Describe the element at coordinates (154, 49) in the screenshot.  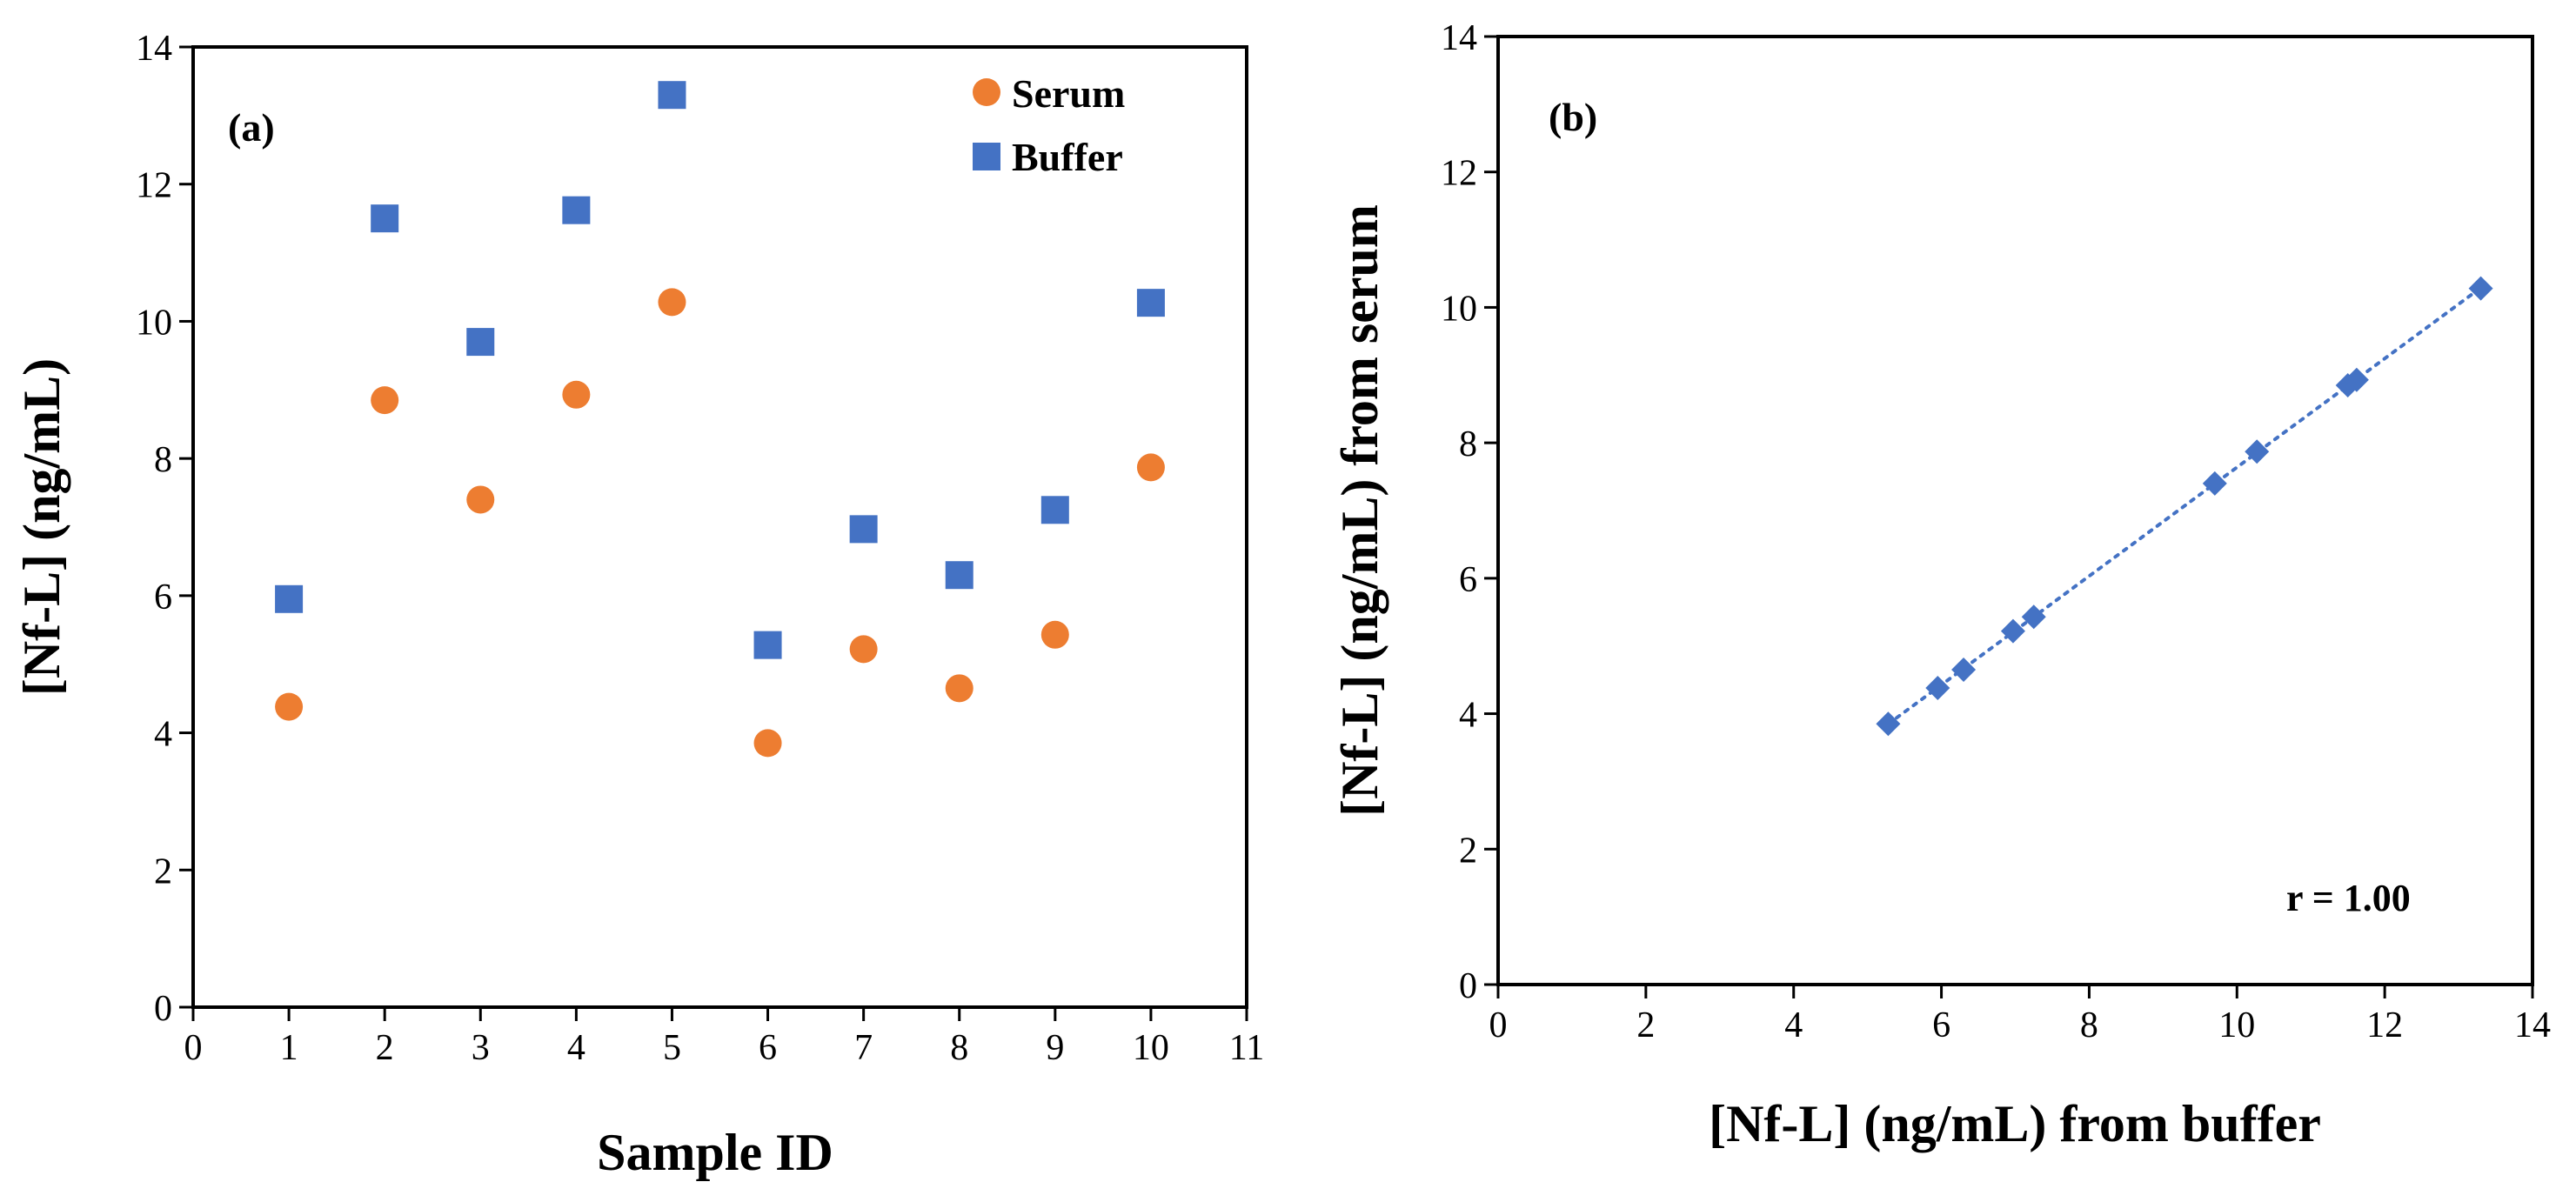
I see `chart-a-y-tick-label: 14` at that location.